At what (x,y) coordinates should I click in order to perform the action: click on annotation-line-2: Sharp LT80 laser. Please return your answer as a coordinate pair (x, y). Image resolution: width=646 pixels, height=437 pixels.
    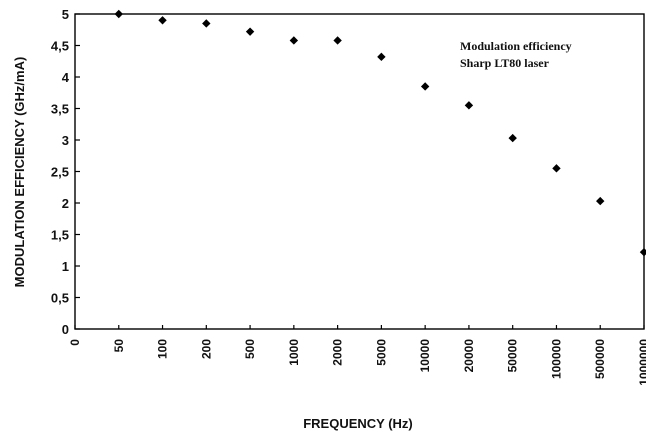
    Looking at the image, I should click on (505, 63).